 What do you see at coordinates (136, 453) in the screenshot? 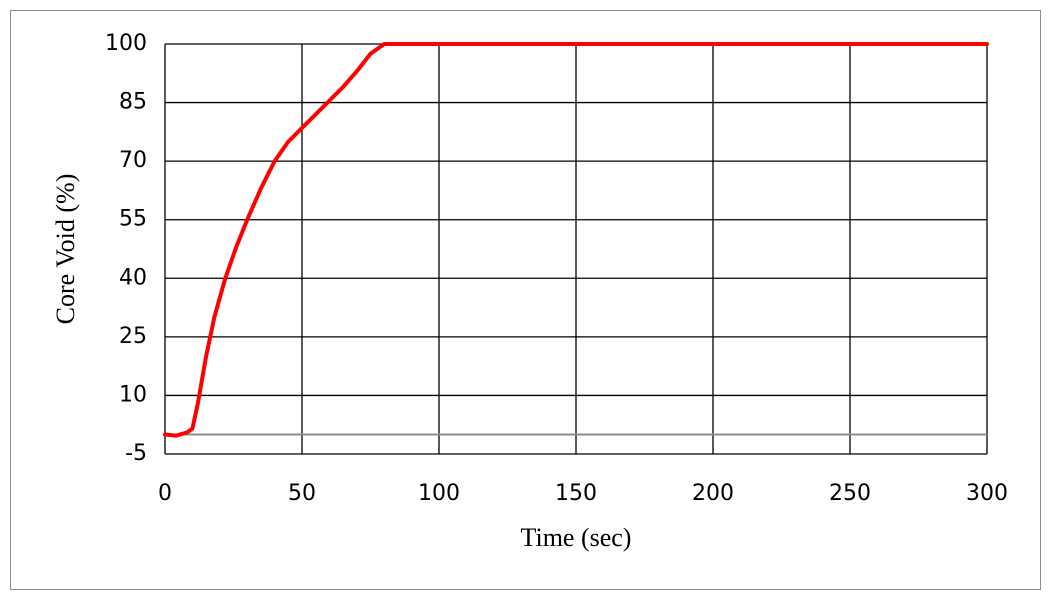
I see `y-tick-label: -5` at bounding box center [136, 453].